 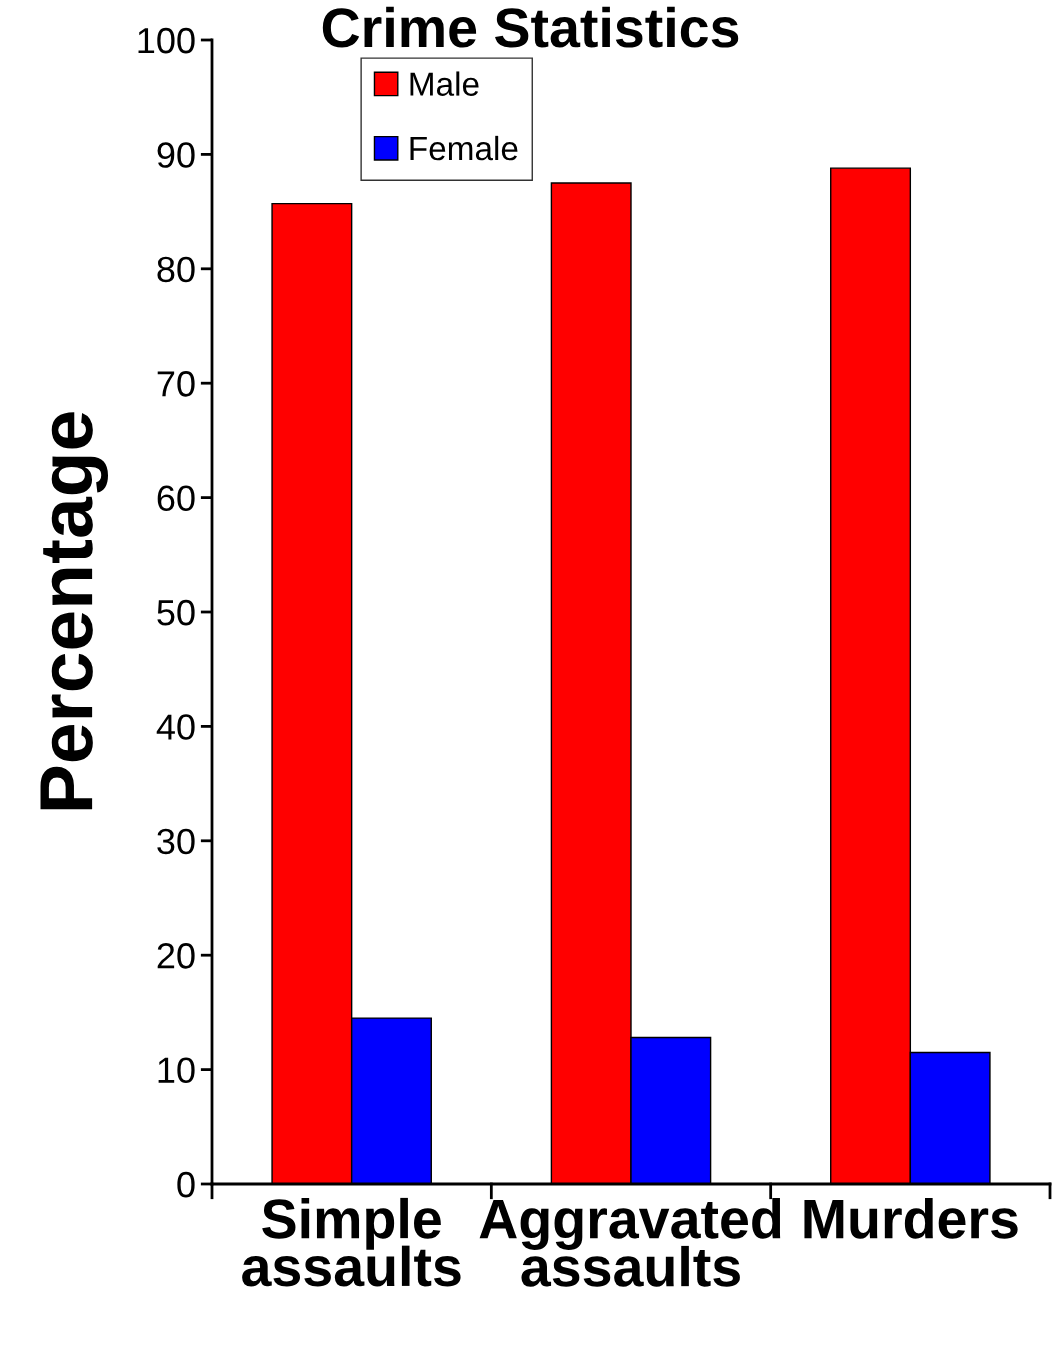 What do you see at coordinates (176, 384) in the screenshot?
I see `y-tick-label: 70` at bounding box center [176, 384].